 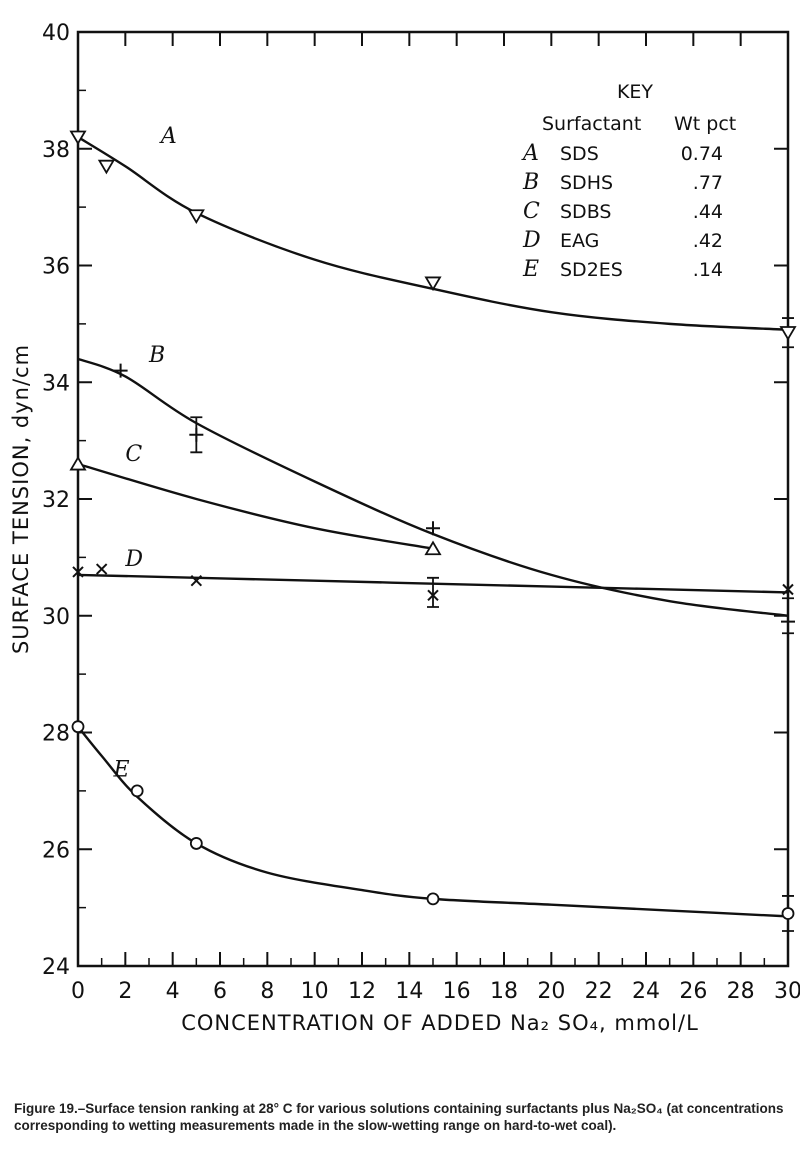 What do you see at coordinates (315, 991) in the screenshot?
I see `x-tick-label-10: 10` at bounding box center [315, 991].